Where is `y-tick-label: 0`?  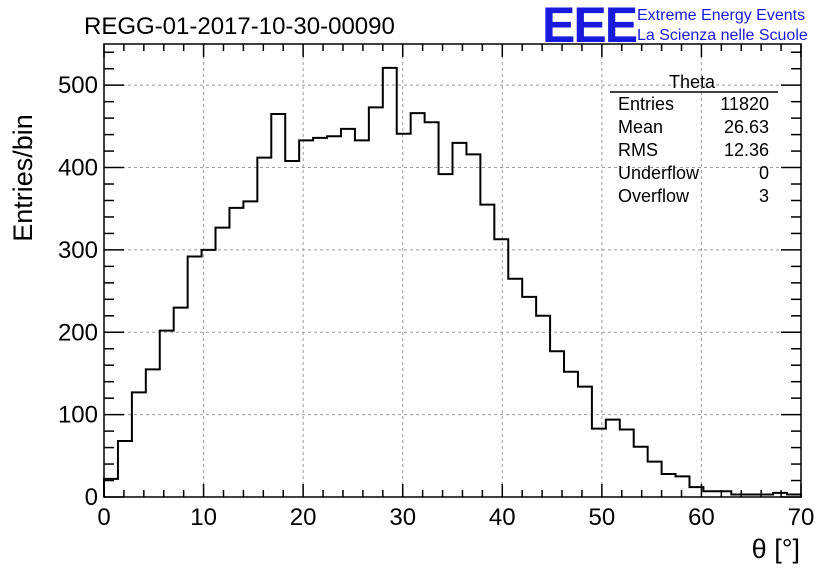 y-tick-label: 0 is located at coordinates (91, 497).